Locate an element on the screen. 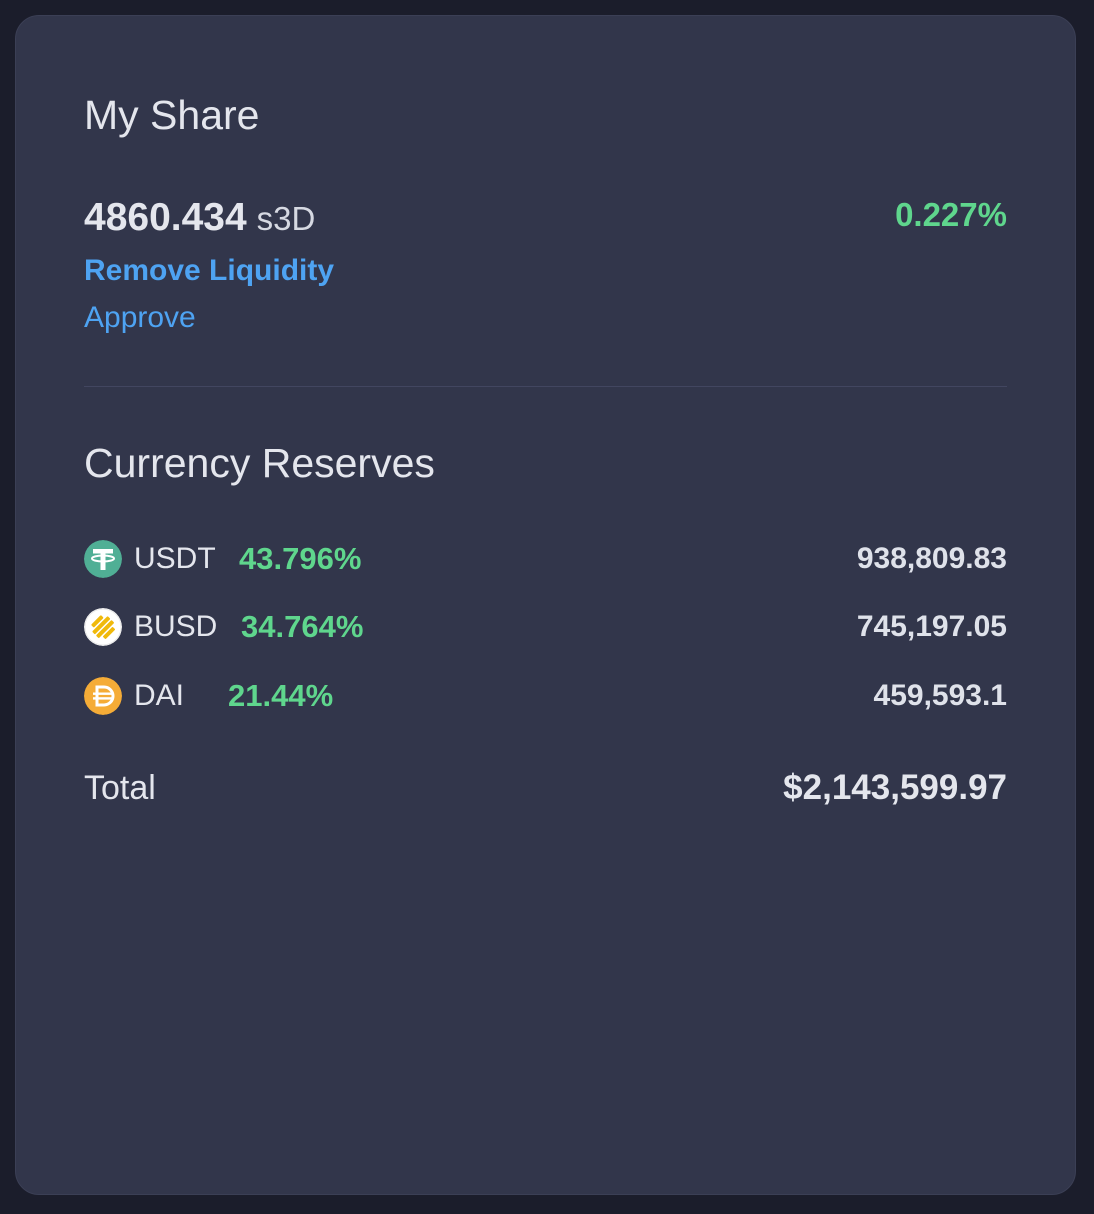 This screenshot has height=1214, width=1094. busd-icon is located at coordinates (103, 627).